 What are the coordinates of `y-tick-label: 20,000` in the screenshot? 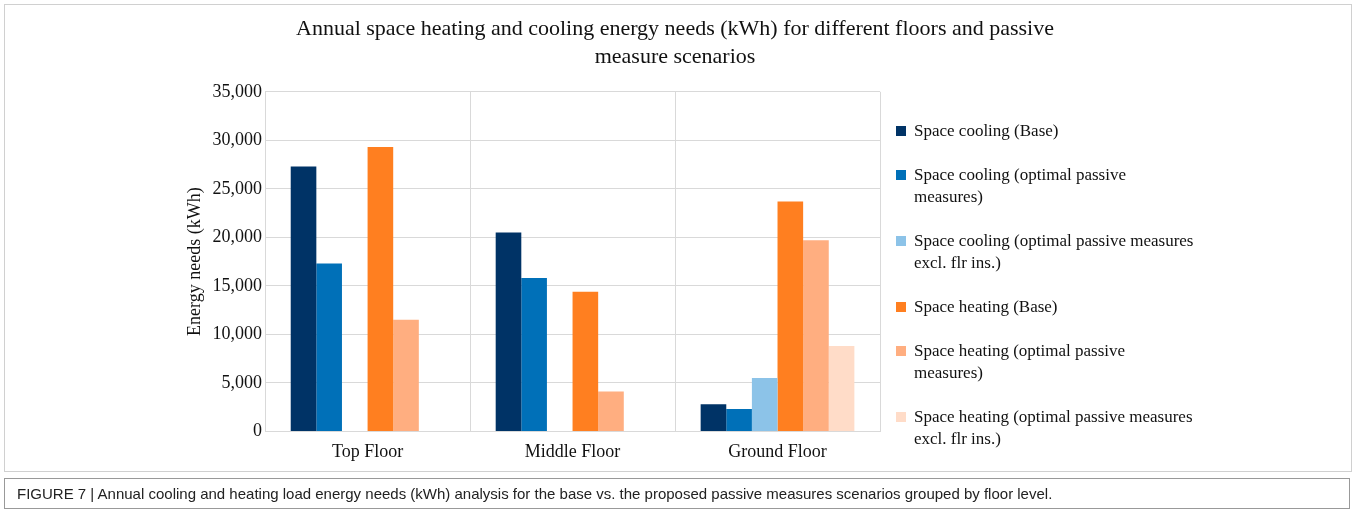 It's located at (237, 236).